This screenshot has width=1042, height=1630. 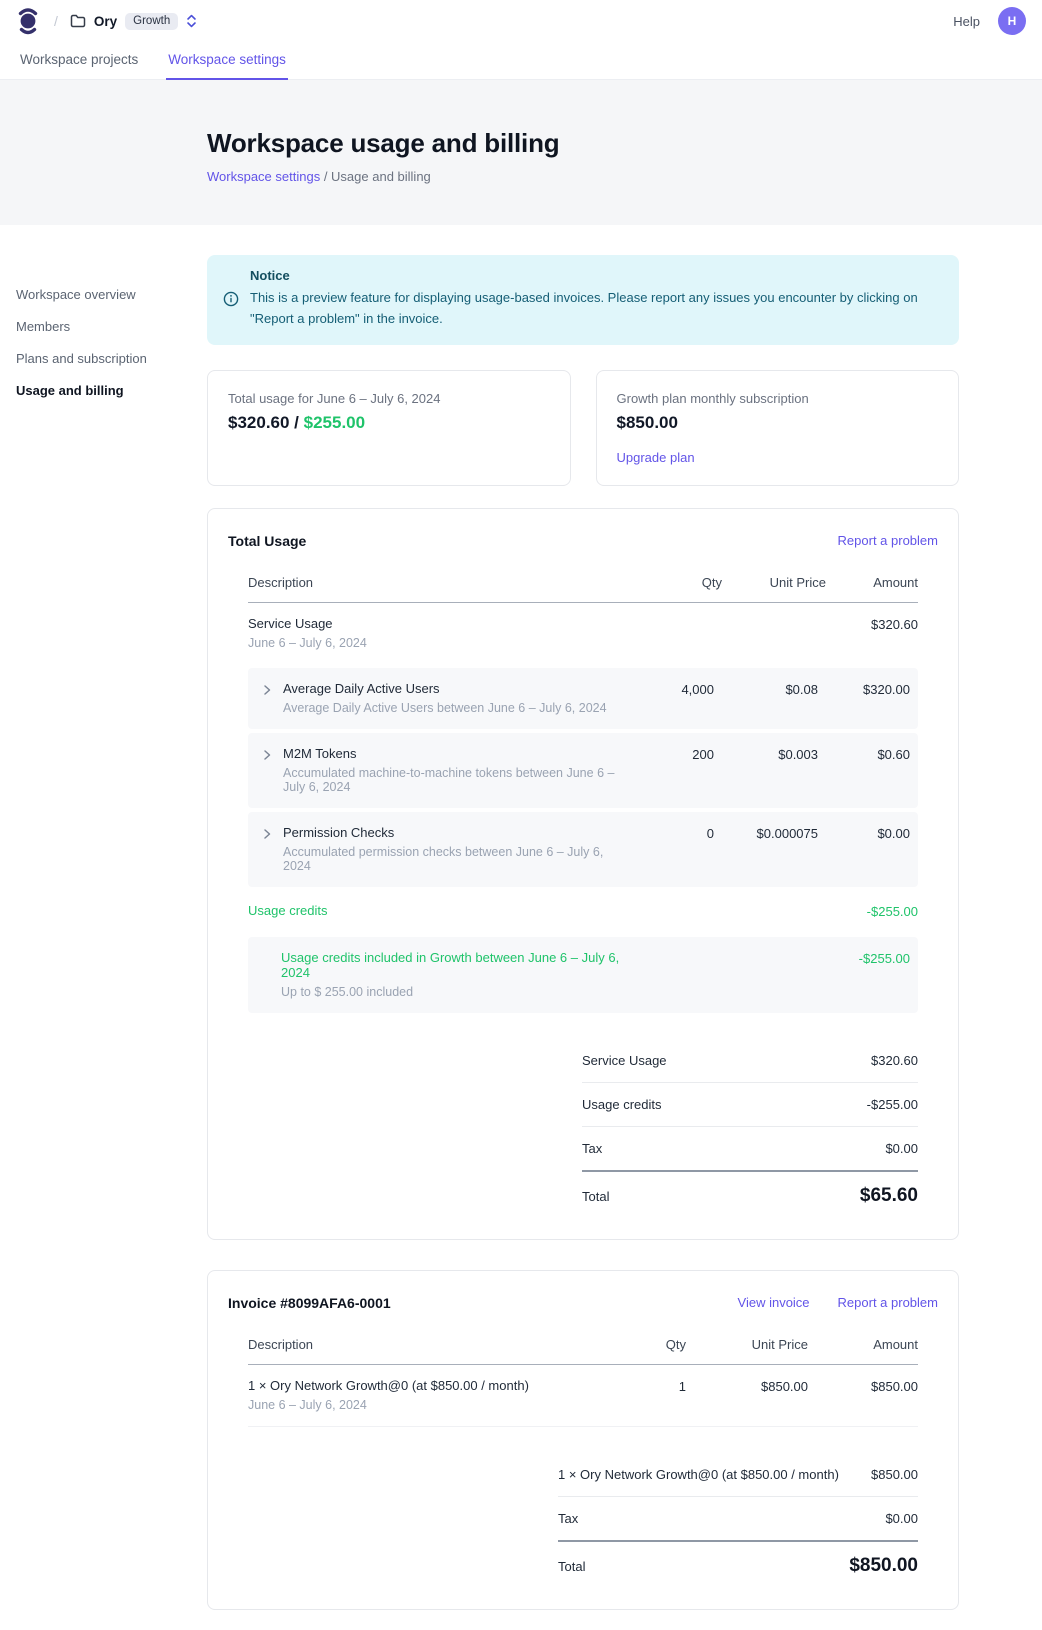 What do you see at coordinates (309, 1302) in the screenshot?
I see `invoice-panel-title: Invoice #8099AFA6-0001` at bounding box center [309, 1302].